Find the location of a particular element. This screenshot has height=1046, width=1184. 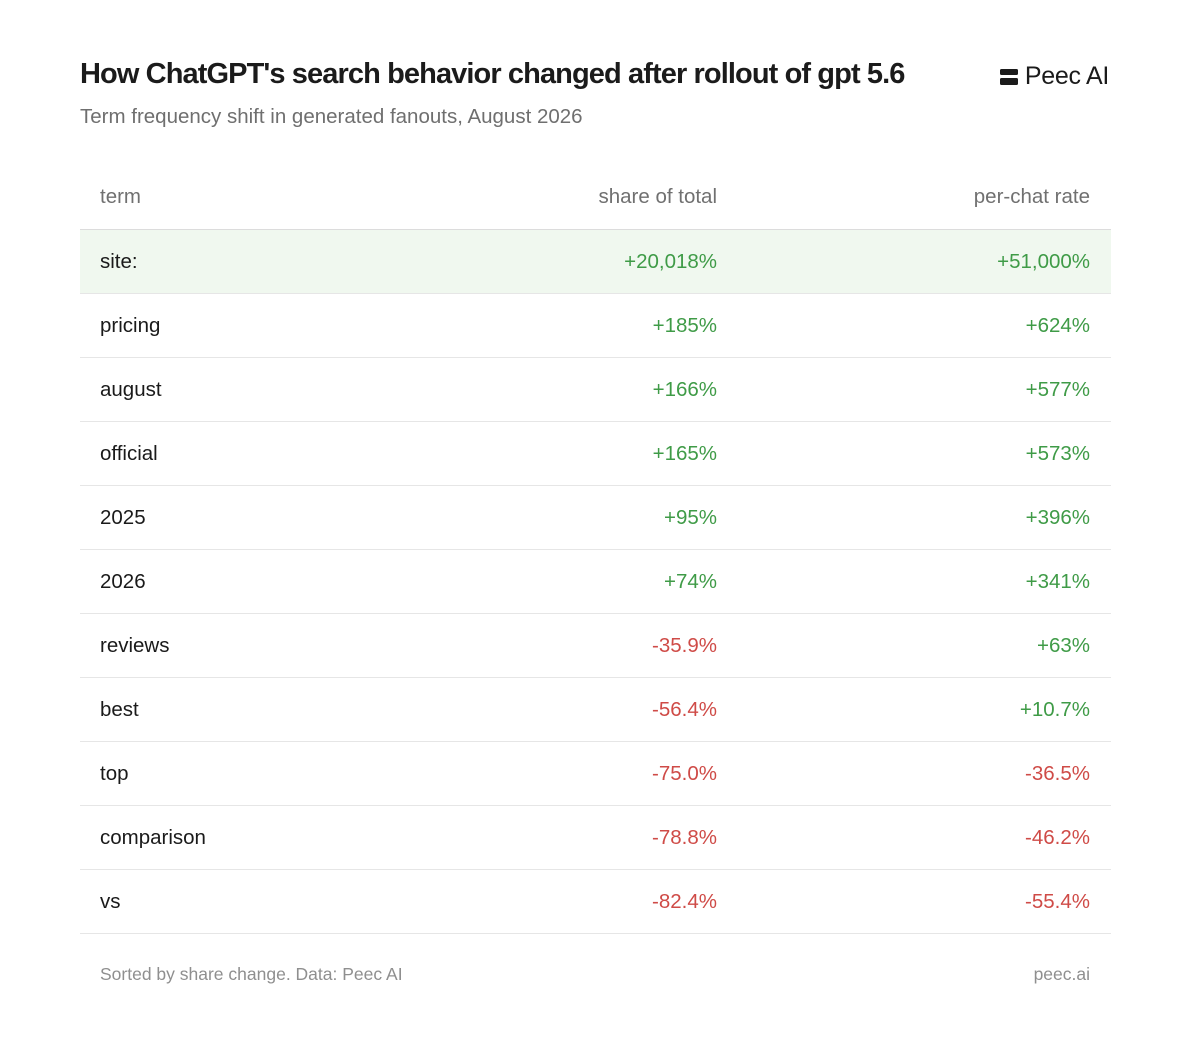

footer-note: Sorted by share change. Data: Peec AI is located at coordinates (251, 974).